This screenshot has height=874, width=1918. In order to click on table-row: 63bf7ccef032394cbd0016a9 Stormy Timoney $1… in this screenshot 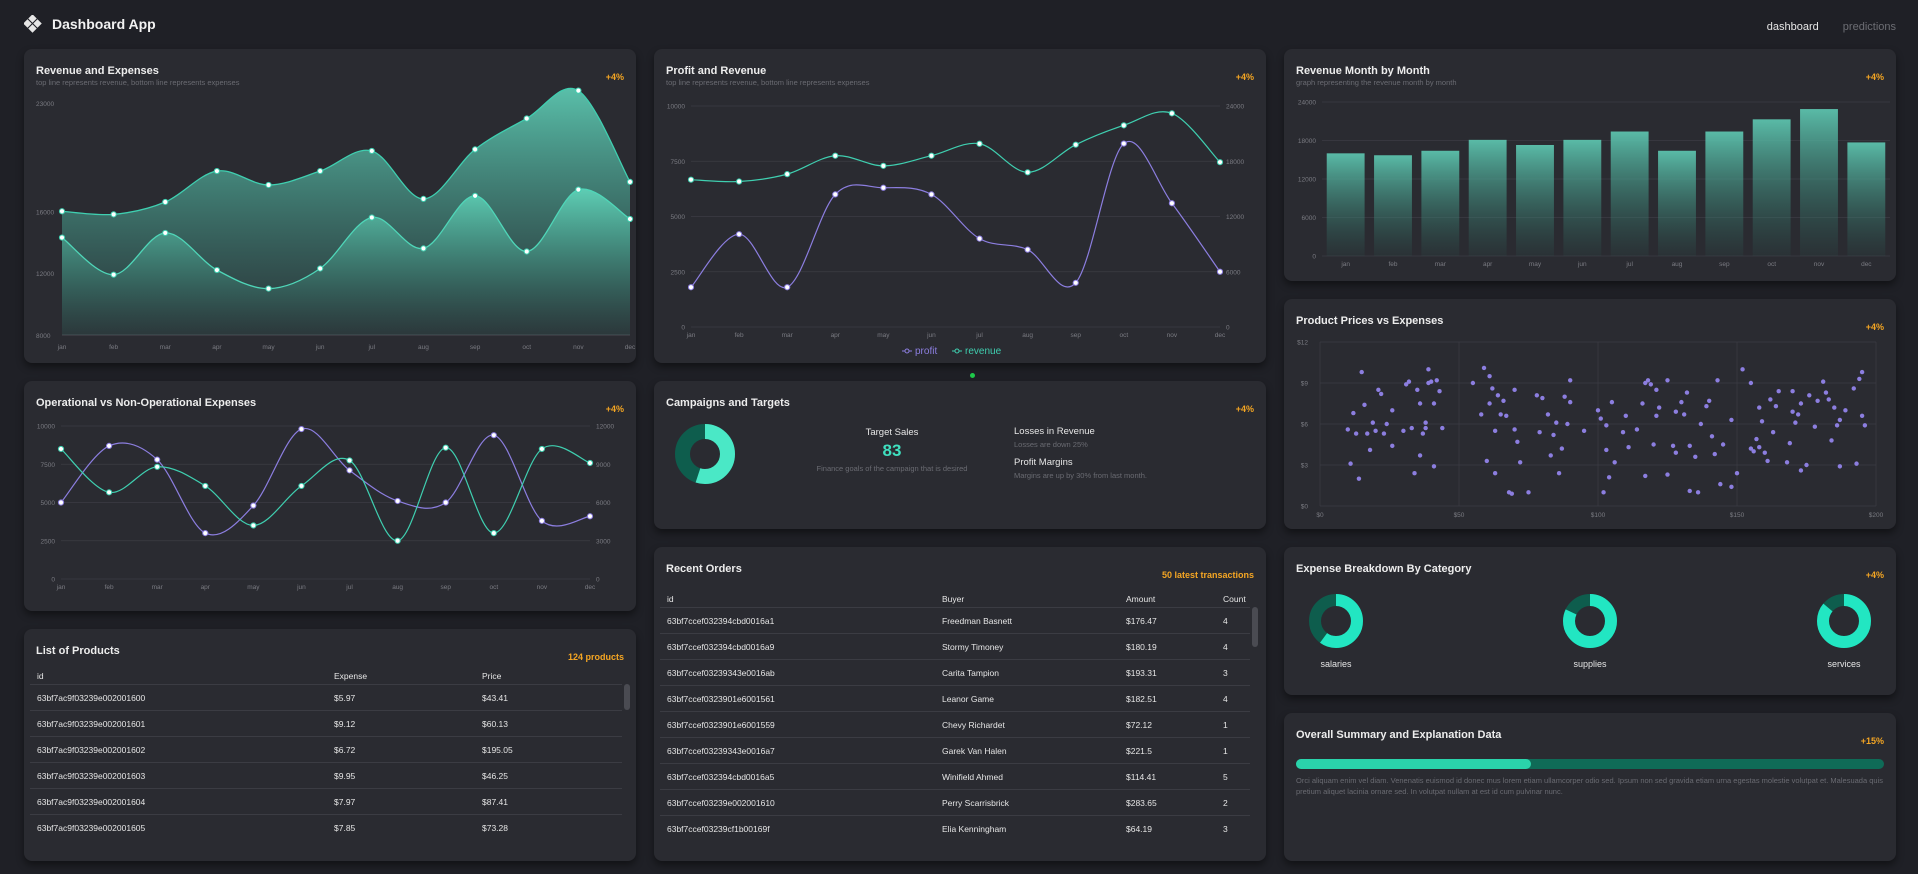, I will do `click(955, 646)`.